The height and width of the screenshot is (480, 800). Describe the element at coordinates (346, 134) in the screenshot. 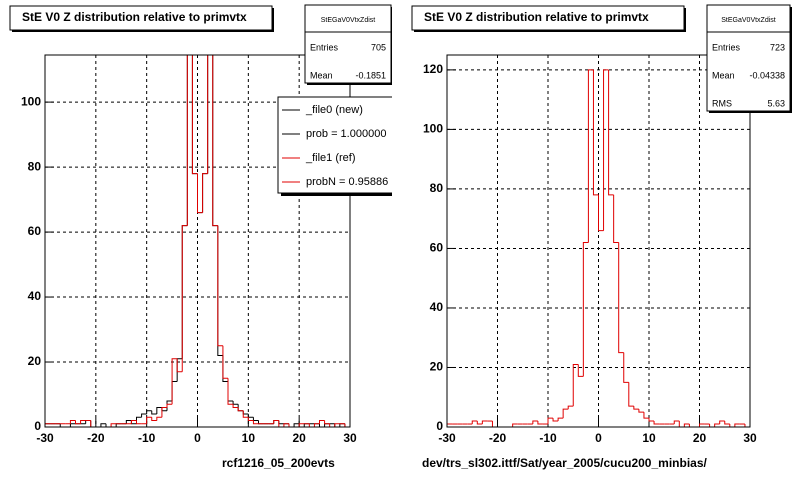

I see `legend-note: prob = 1.000000` at that location.